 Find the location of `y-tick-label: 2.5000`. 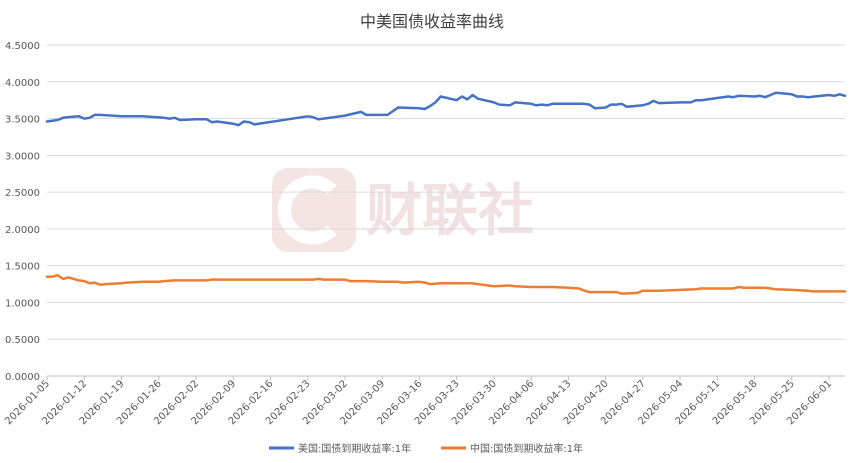

y-tick-label: 2.5000 is located at coordinates (22, 193).